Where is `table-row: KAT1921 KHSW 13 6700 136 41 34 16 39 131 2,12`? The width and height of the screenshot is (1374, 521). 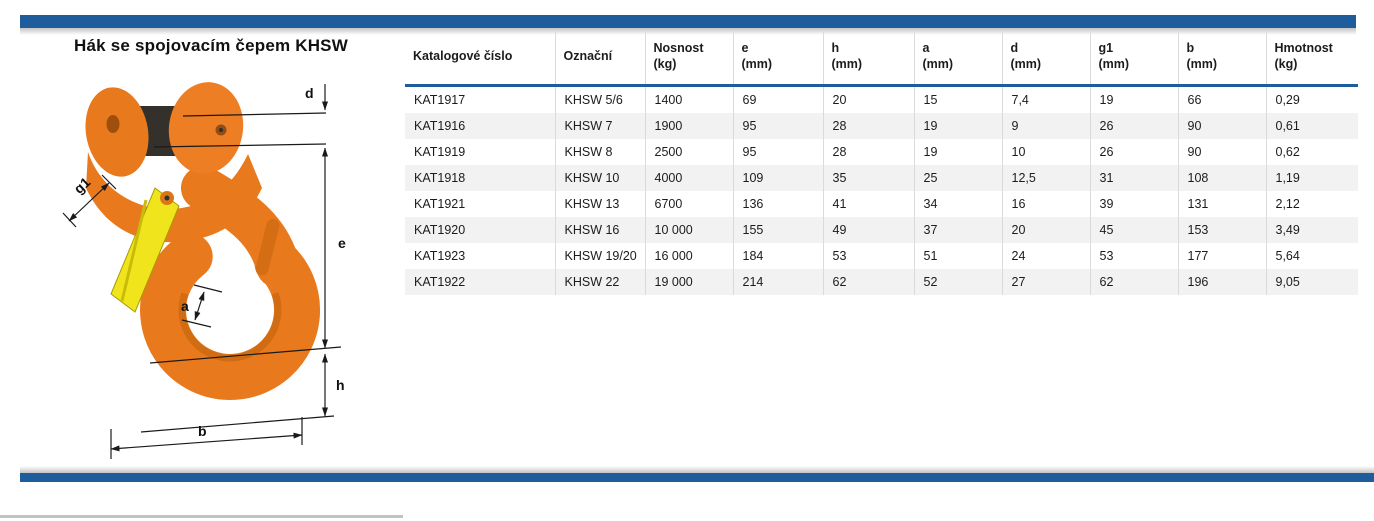
table-row: KAT1921 KHSW 13 6700 136 41 34 16 39 131 2,12 is located at coordinates (881, 204).